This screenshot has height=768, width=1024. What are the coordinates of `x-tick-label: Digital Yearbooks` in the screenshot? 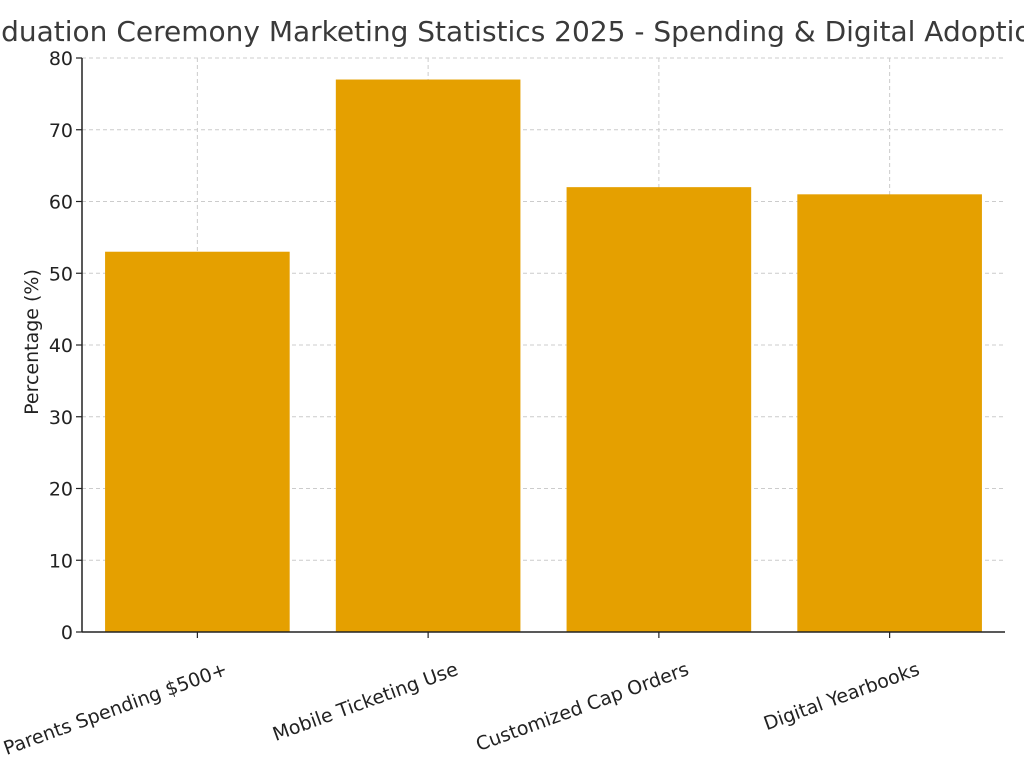 It's located at (842, 696).